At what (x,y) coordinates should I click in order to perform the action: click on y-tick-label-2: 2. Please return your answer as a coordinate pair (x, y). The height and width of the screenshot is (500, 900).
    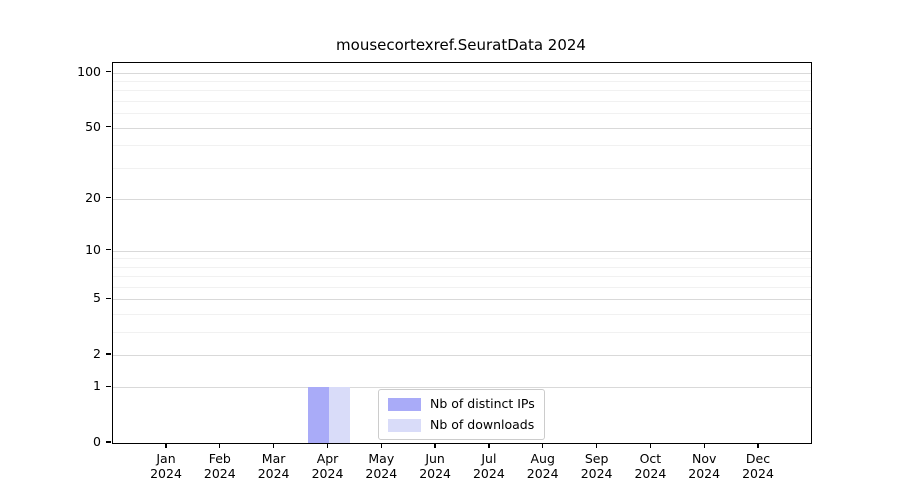
    Looking at the image, I should click on (97, 353).